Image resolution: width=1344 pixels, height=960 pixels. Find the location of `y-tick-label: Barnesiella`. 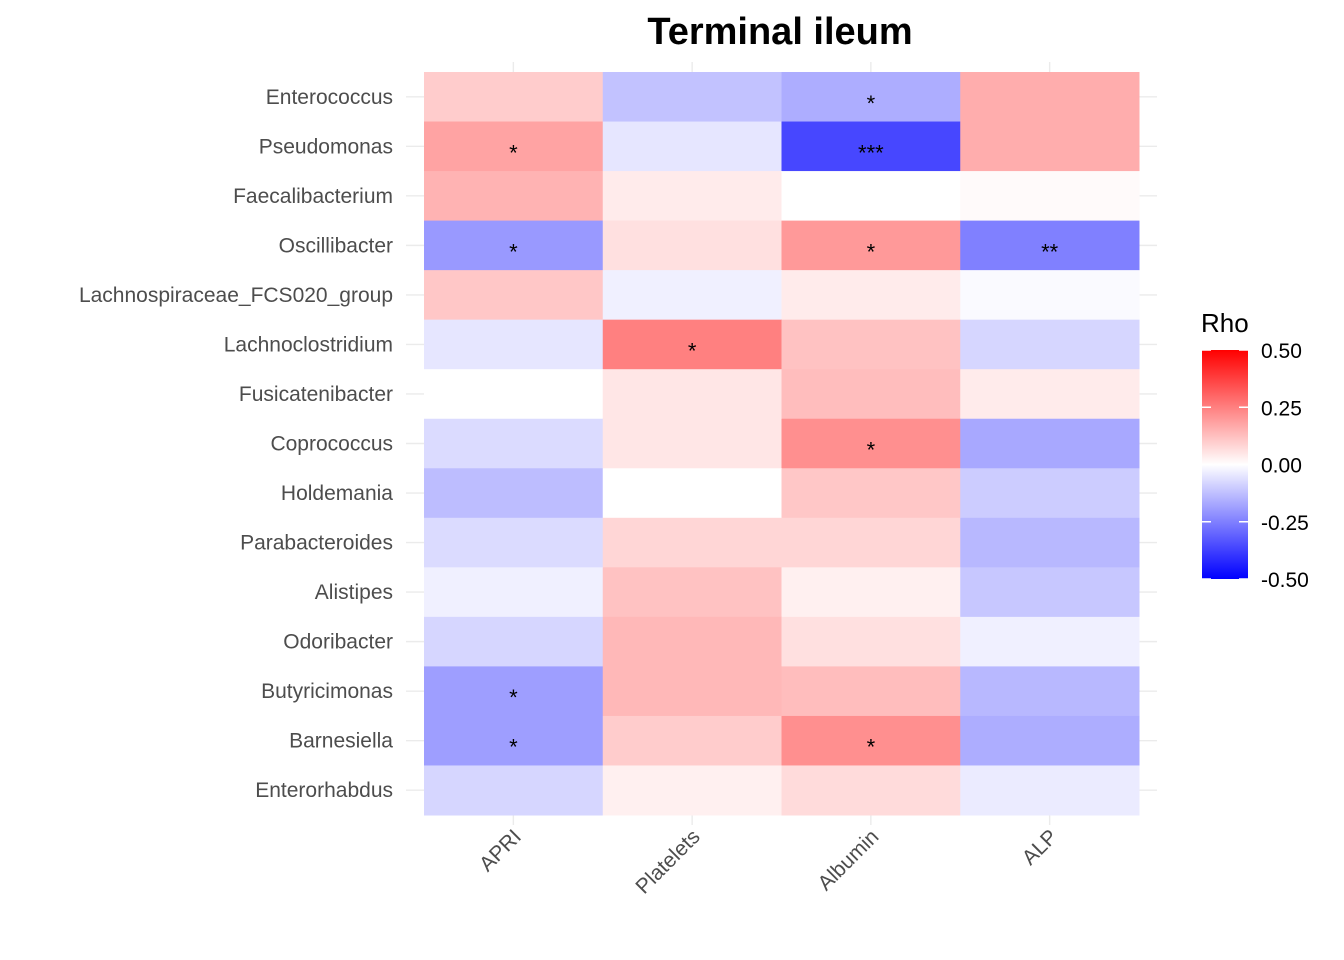

y-tick-label: Barnesiella is located at coordinates (341, 741).